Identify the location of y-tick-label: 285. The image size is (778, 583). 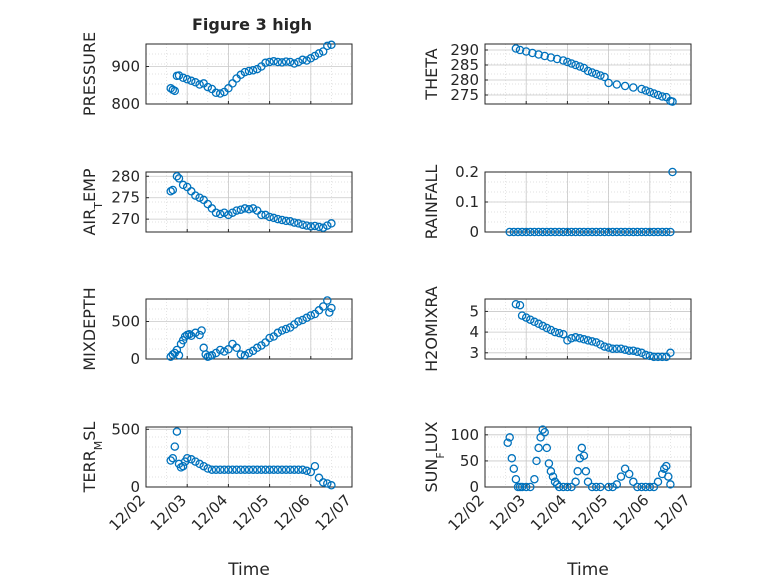
(464, 65).